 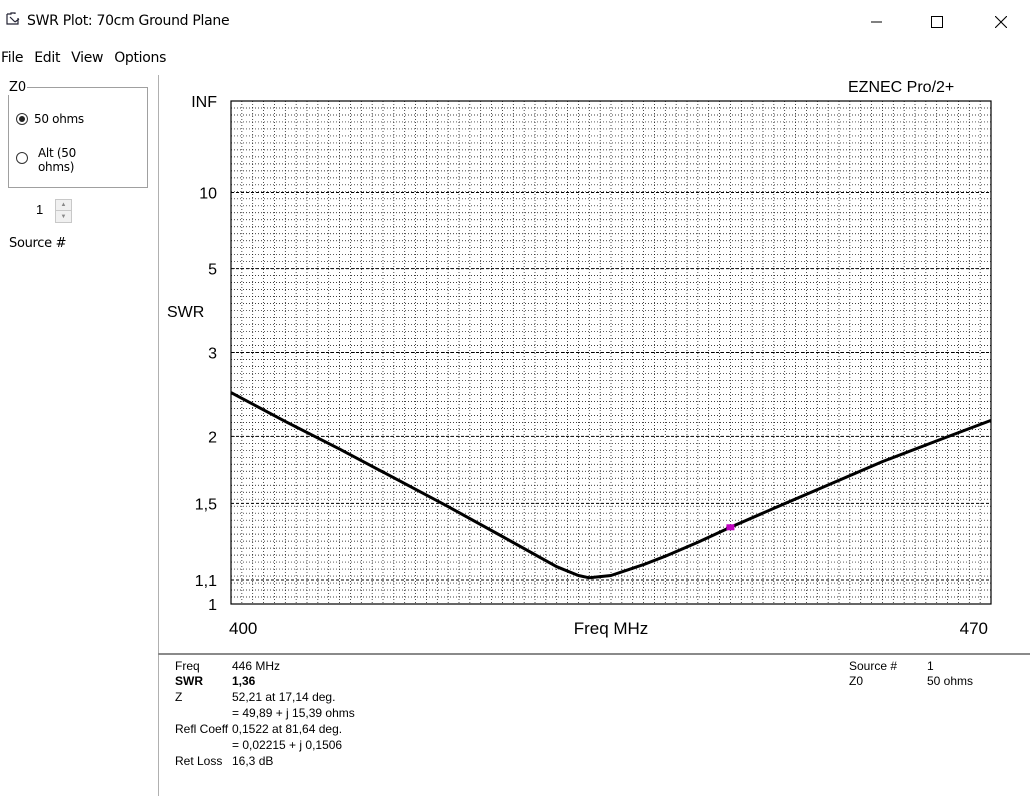 I want to click on close-icon, so click(x=1001, y=22).